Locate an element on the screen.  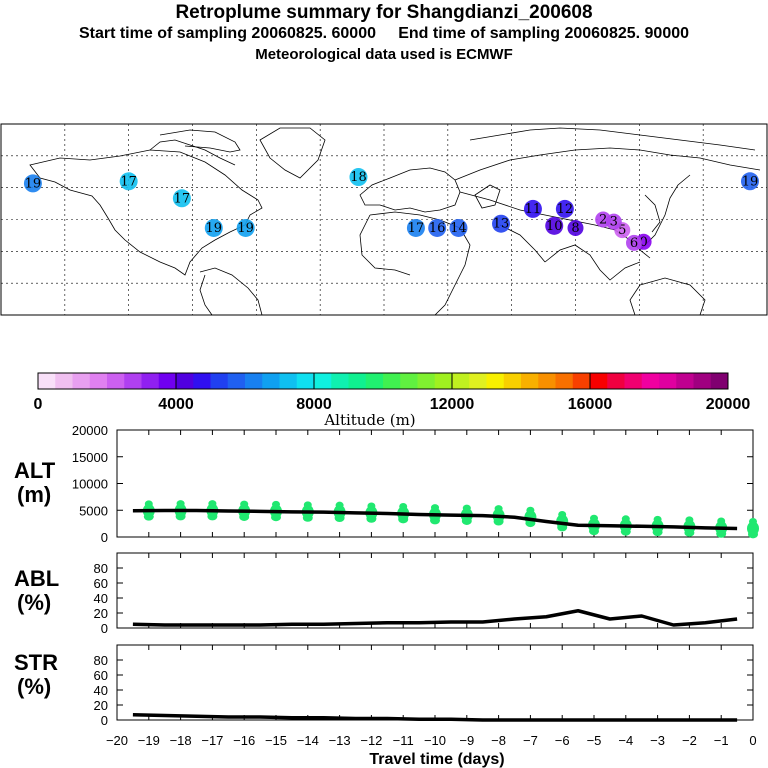
x-tick-label: −3 is located at coordinates (657, 740).